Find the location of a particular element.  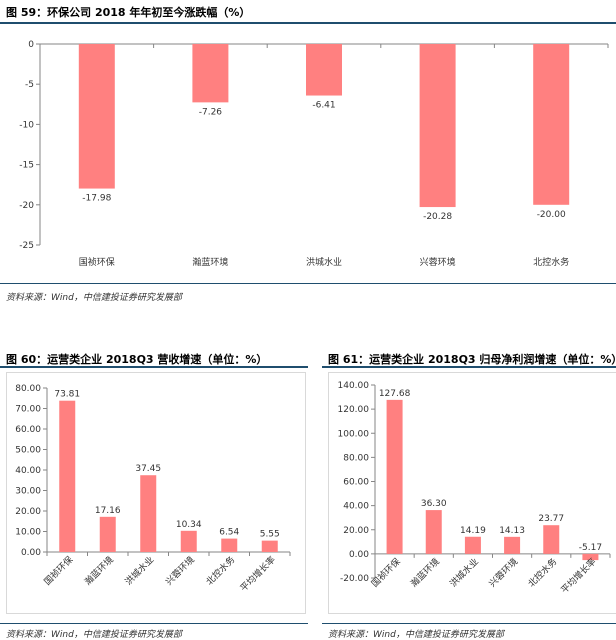

data-label: -17.98 is located at coordinates (96, 199).